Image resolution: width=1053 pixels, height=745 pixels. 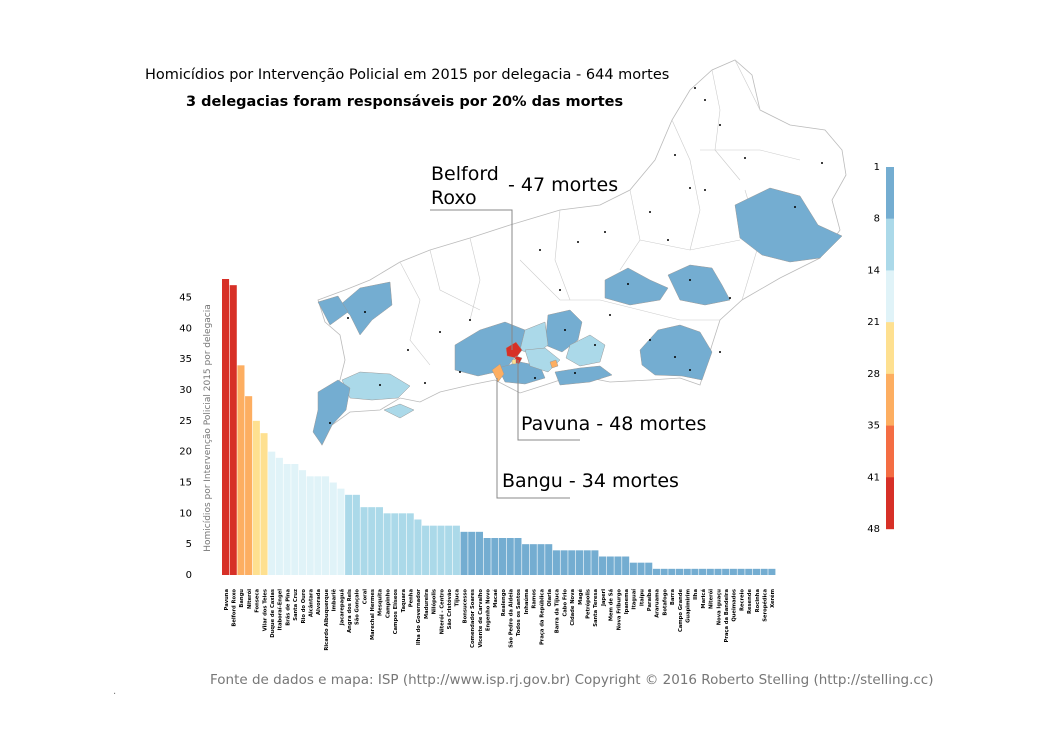 I want to click on x-tick-label: São Gonçalo, so click(x=358, y=607).